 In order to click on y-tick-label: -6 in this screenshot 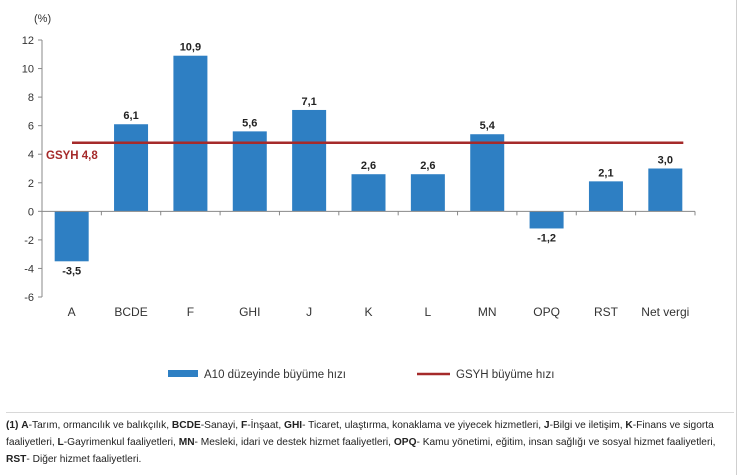, I will do `click(29, 298)`.